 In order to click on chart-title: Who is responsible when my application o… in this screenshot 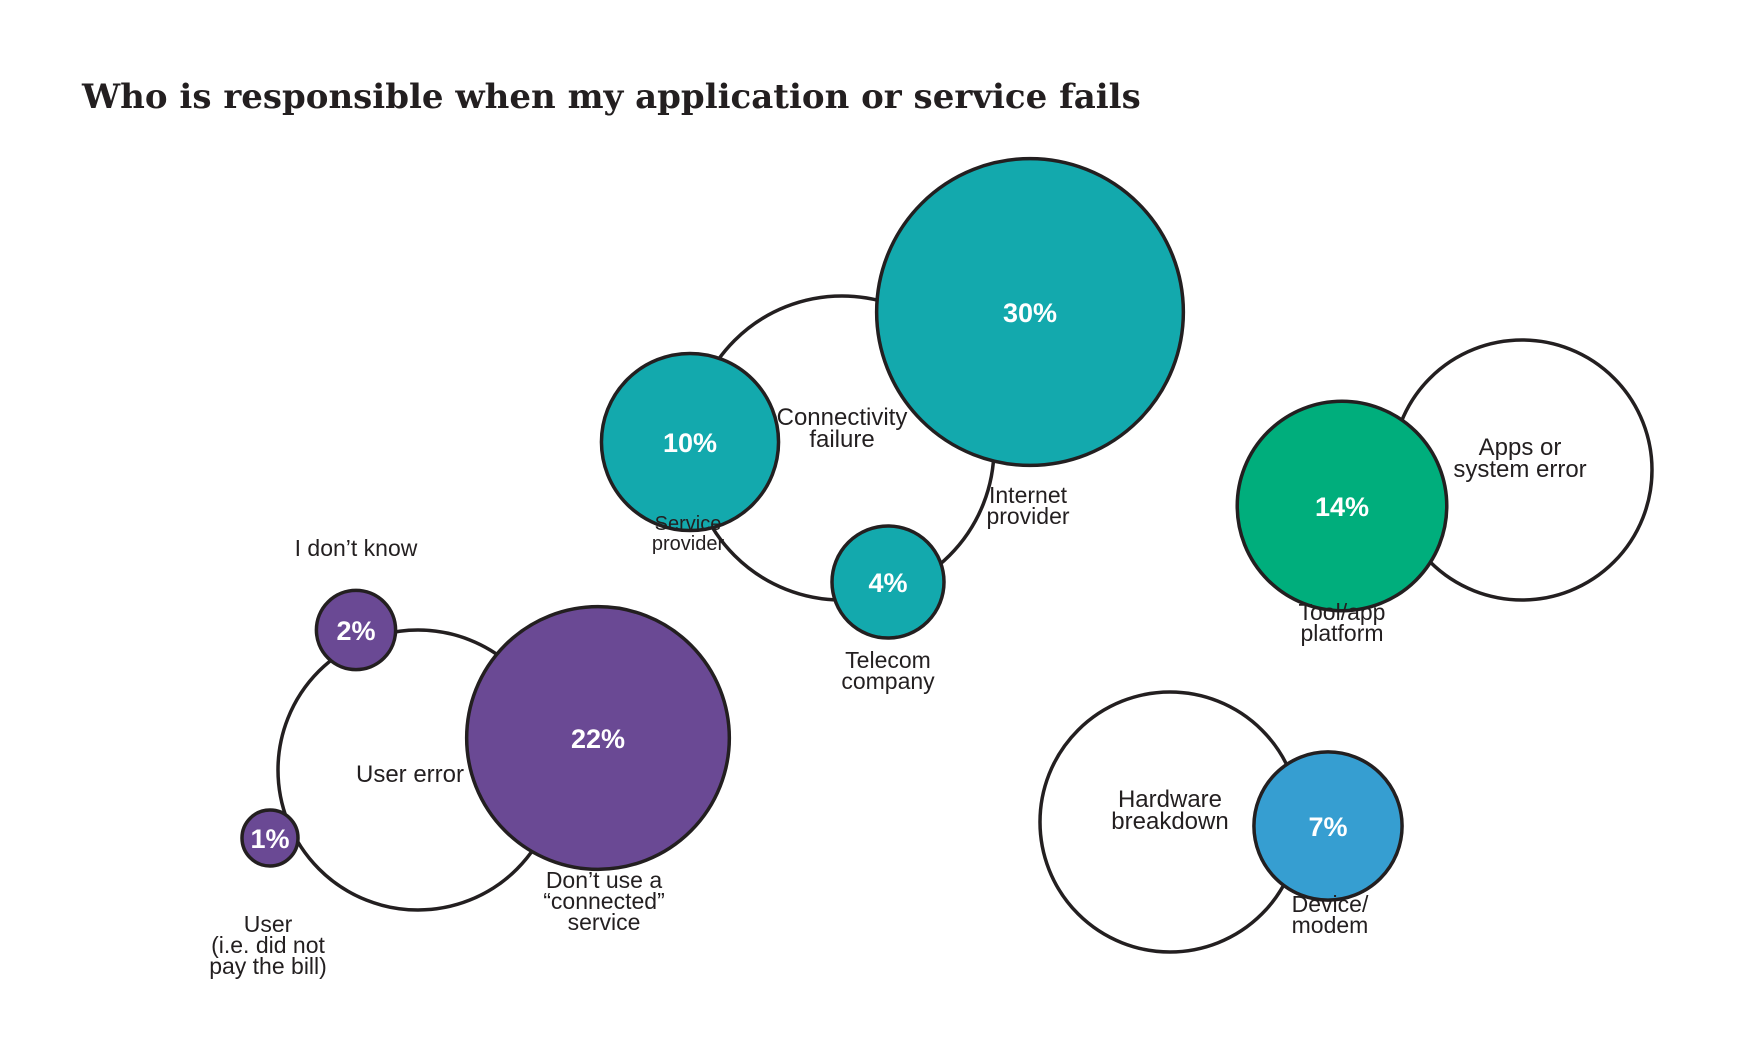, I will do `click(611, 97)`.